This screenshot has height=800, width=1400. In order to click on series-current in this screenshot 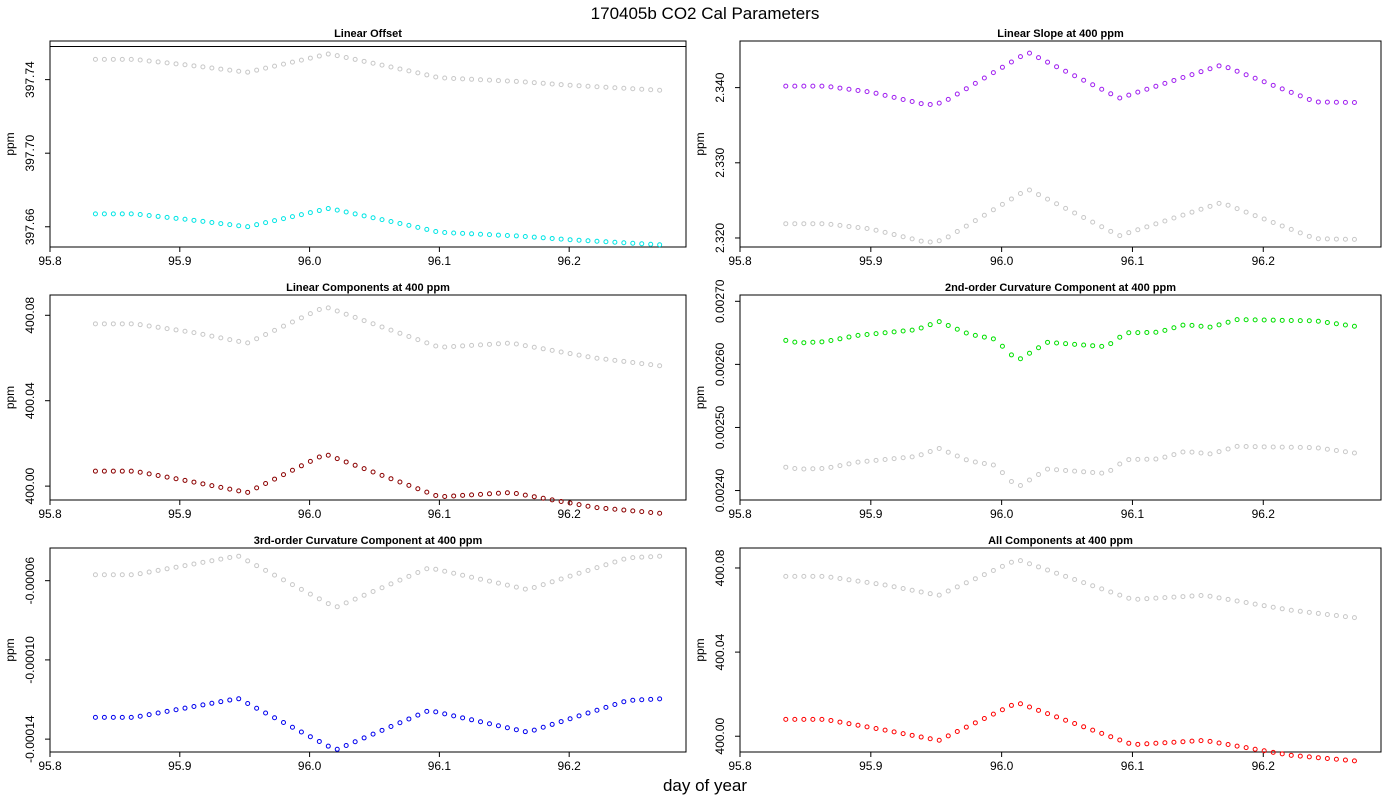, I will do `click(1070, 78)`.